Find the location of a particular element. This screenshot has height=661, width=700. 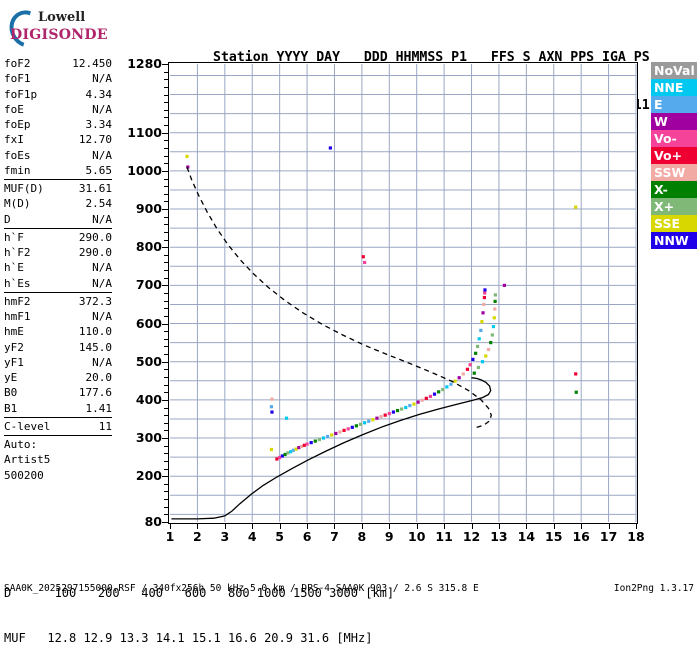

param-row-fxi: fxI 12.70 is located at coordinates (58, 139).